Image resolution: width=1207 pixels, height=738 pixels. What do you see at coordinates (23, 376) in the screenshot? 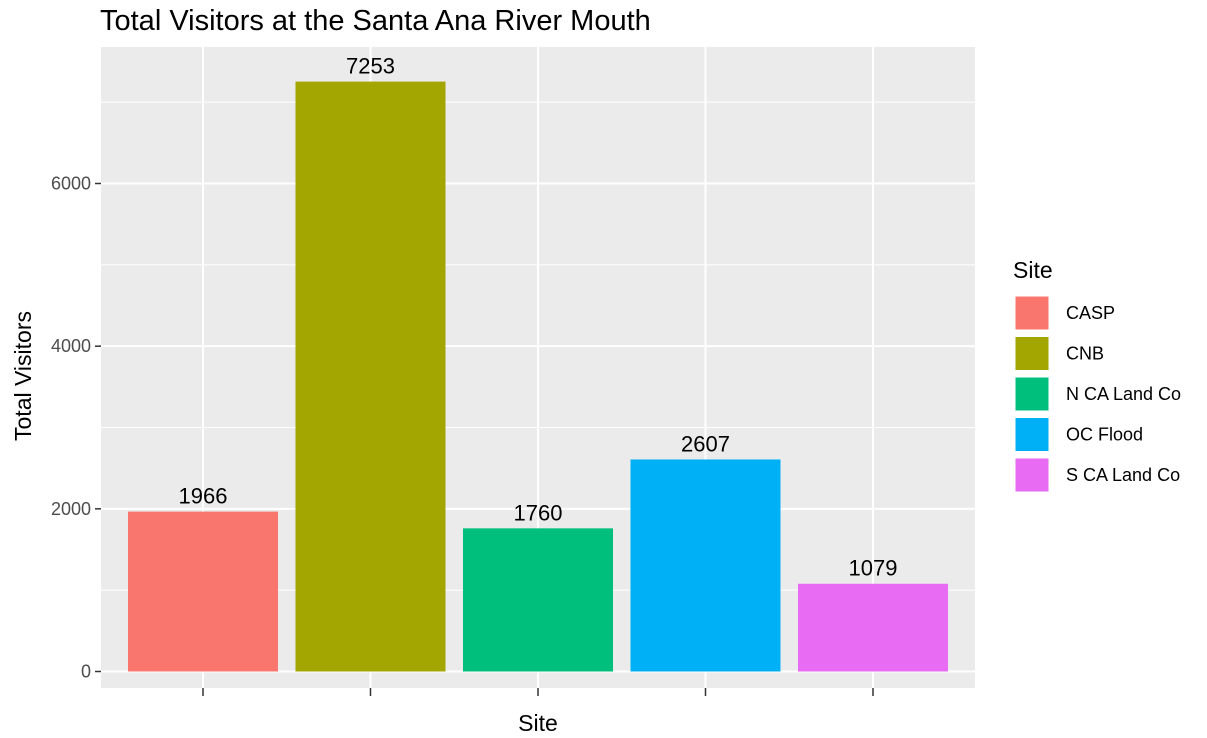
I see `y-axis-title: Total Visitors` at bounding box center [23, 376].